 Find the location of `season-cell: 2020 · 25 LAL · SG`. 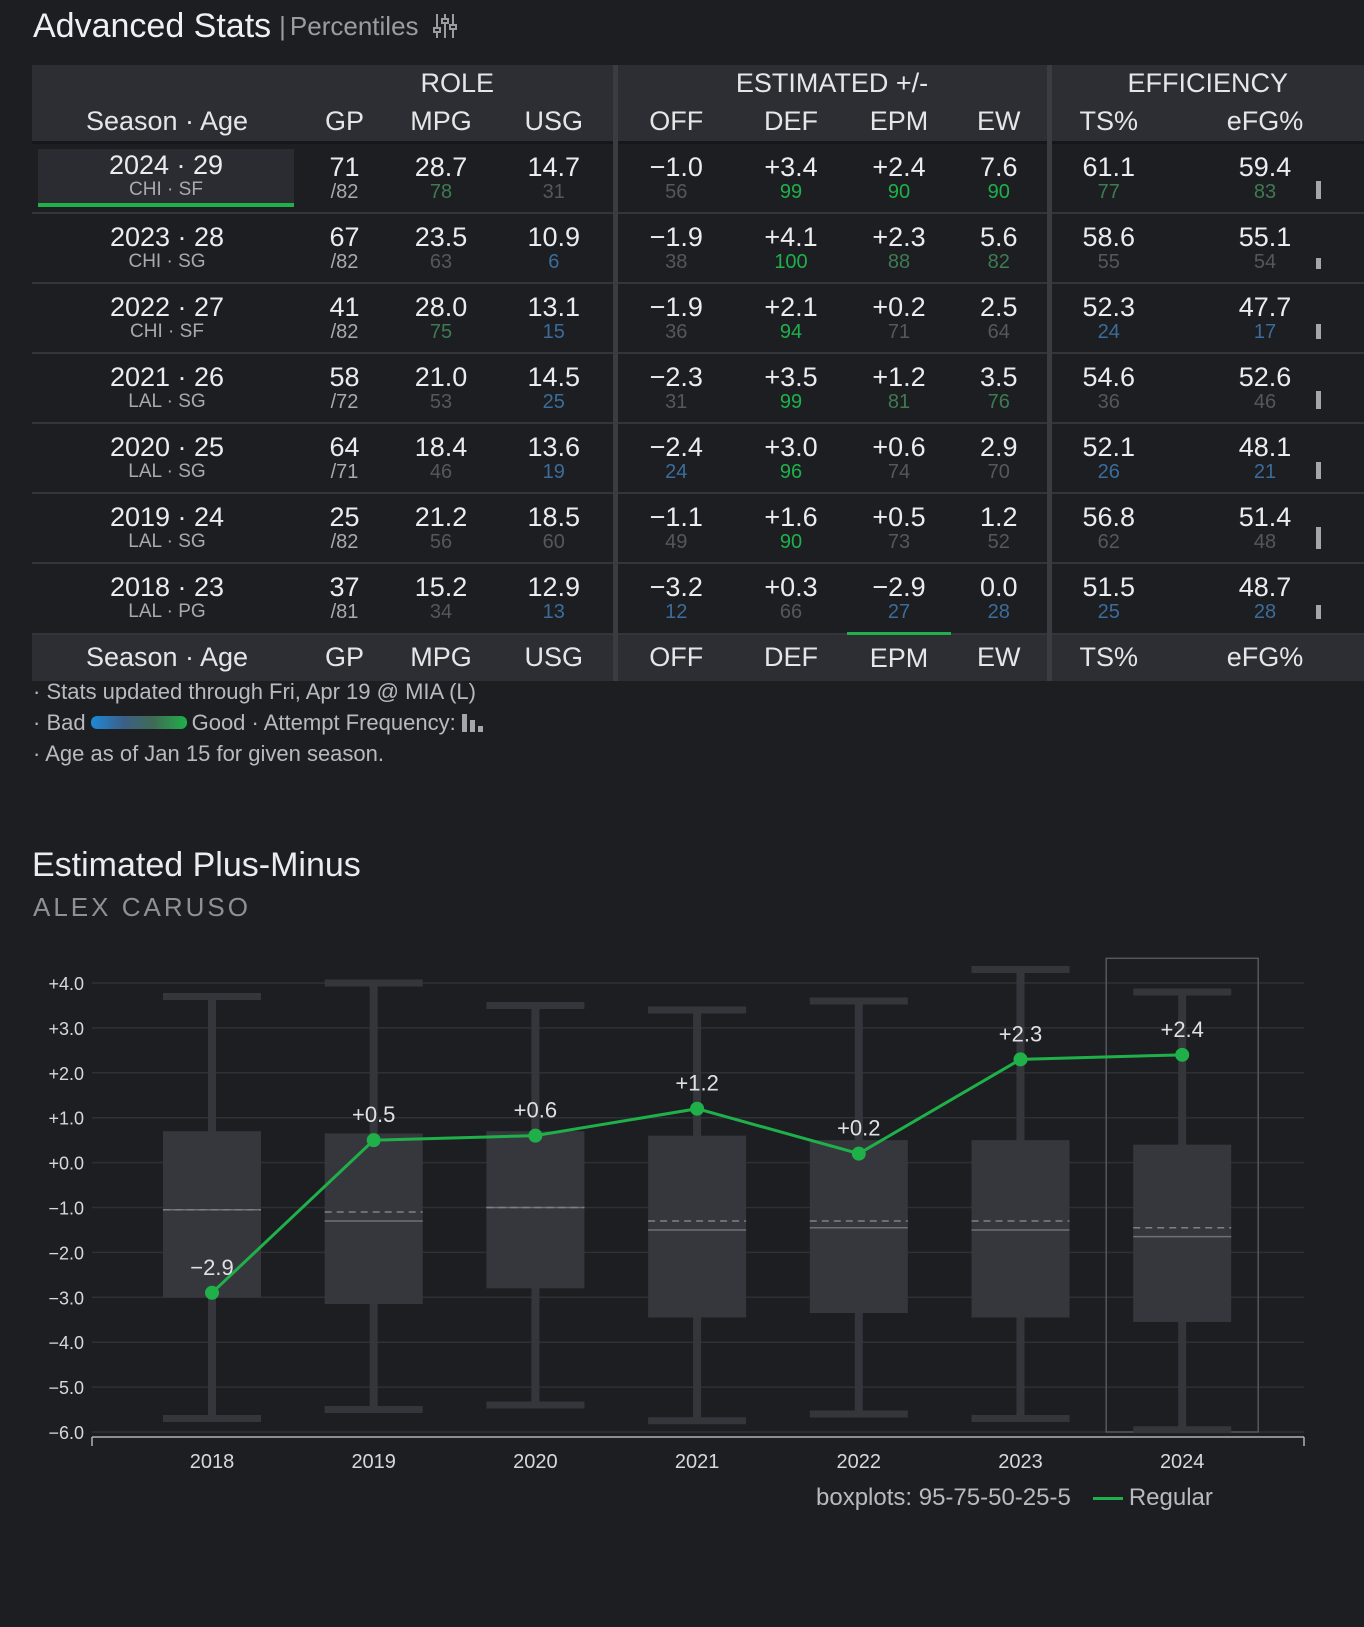

season-cell: 2020 · 25 LAL · SG is located at coordinates (167, 458).